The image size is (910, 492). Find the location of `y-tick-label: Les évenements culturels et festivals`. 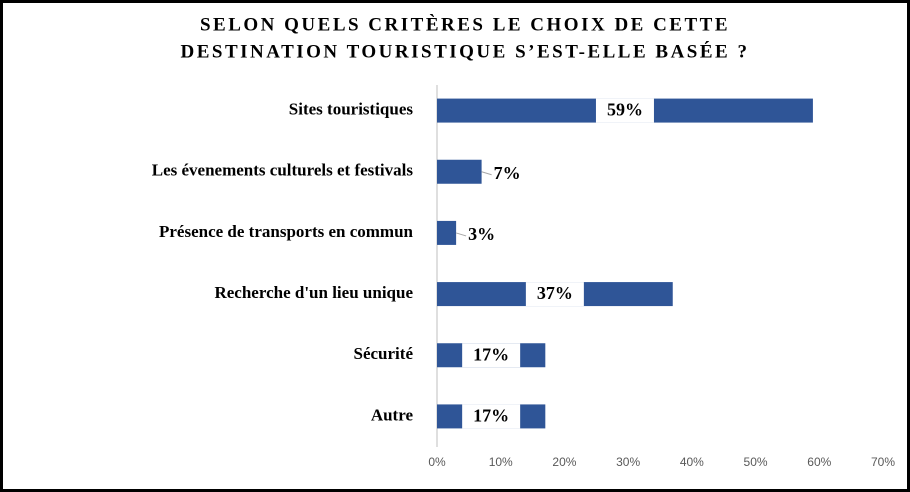

y-tick-label: Les évenements culturels et festivals is located at coordinates (283, 170).